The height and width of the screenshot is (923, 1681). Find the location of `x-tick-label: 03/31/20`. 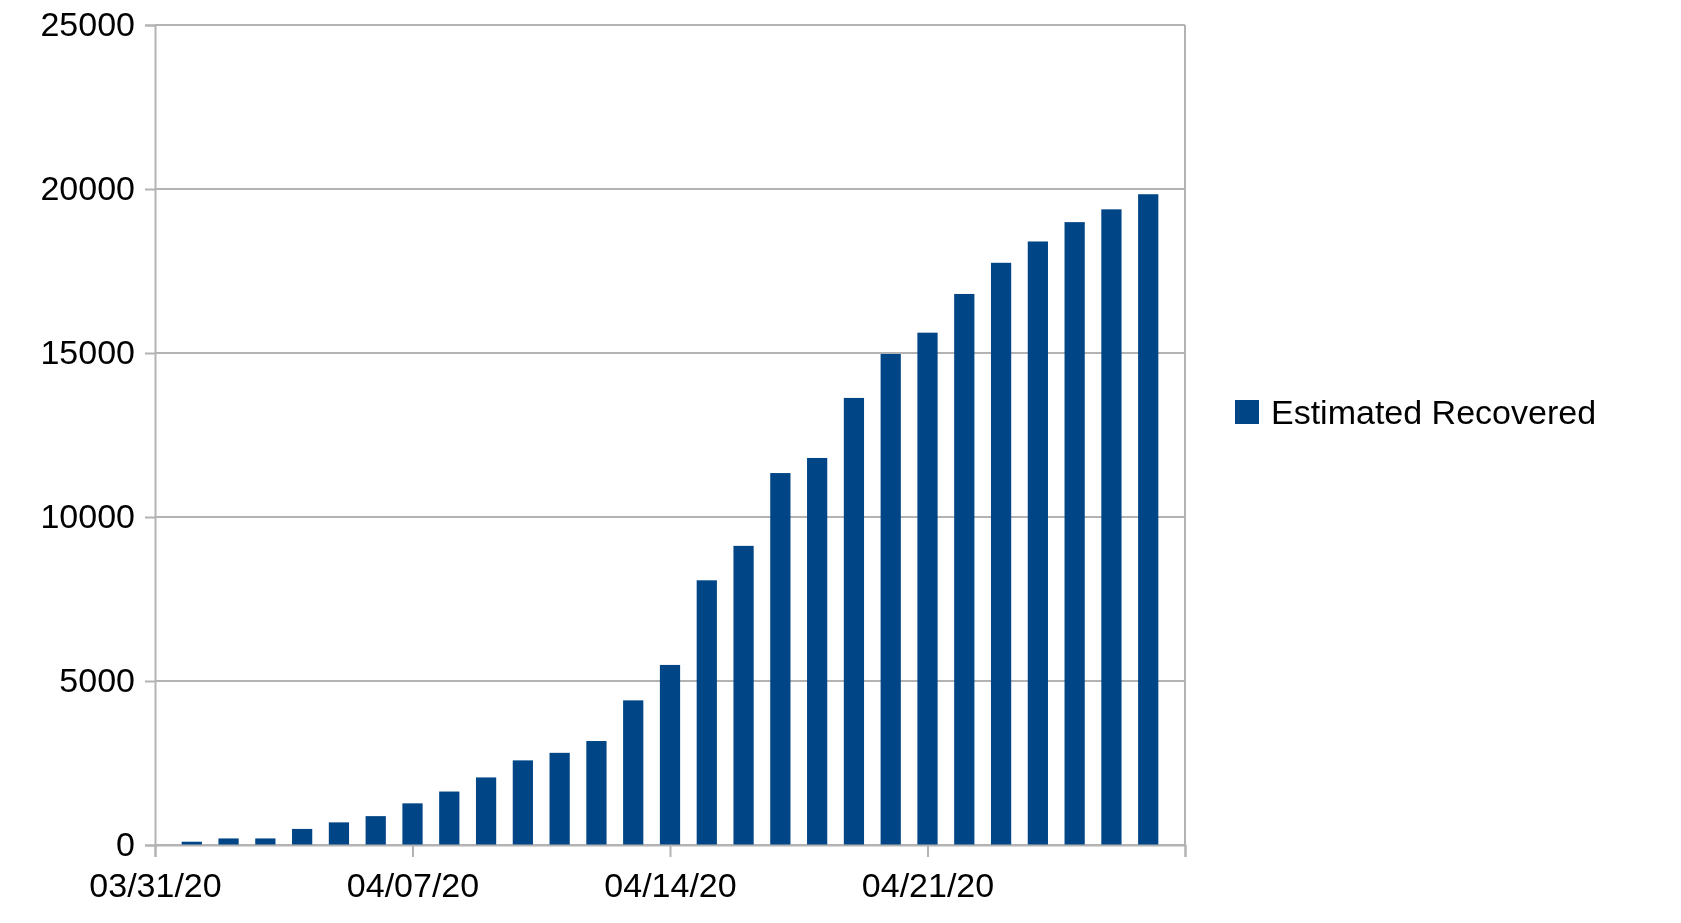

x-tick-label: 03/31/20 is located at coordinates (155, 885).